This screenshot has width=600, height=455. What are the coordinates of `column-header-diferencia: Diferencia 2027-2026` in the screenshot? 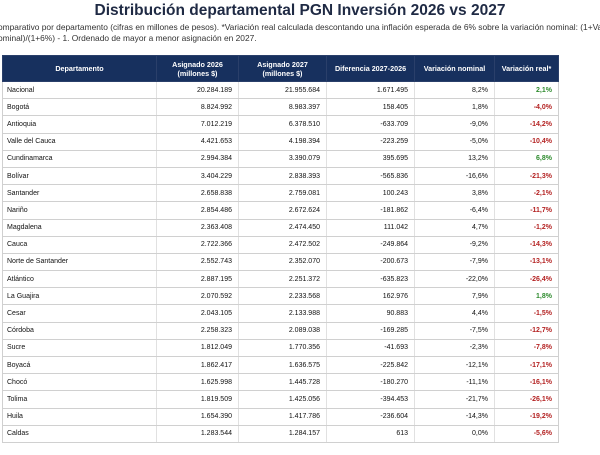 It's located at (370, 68).